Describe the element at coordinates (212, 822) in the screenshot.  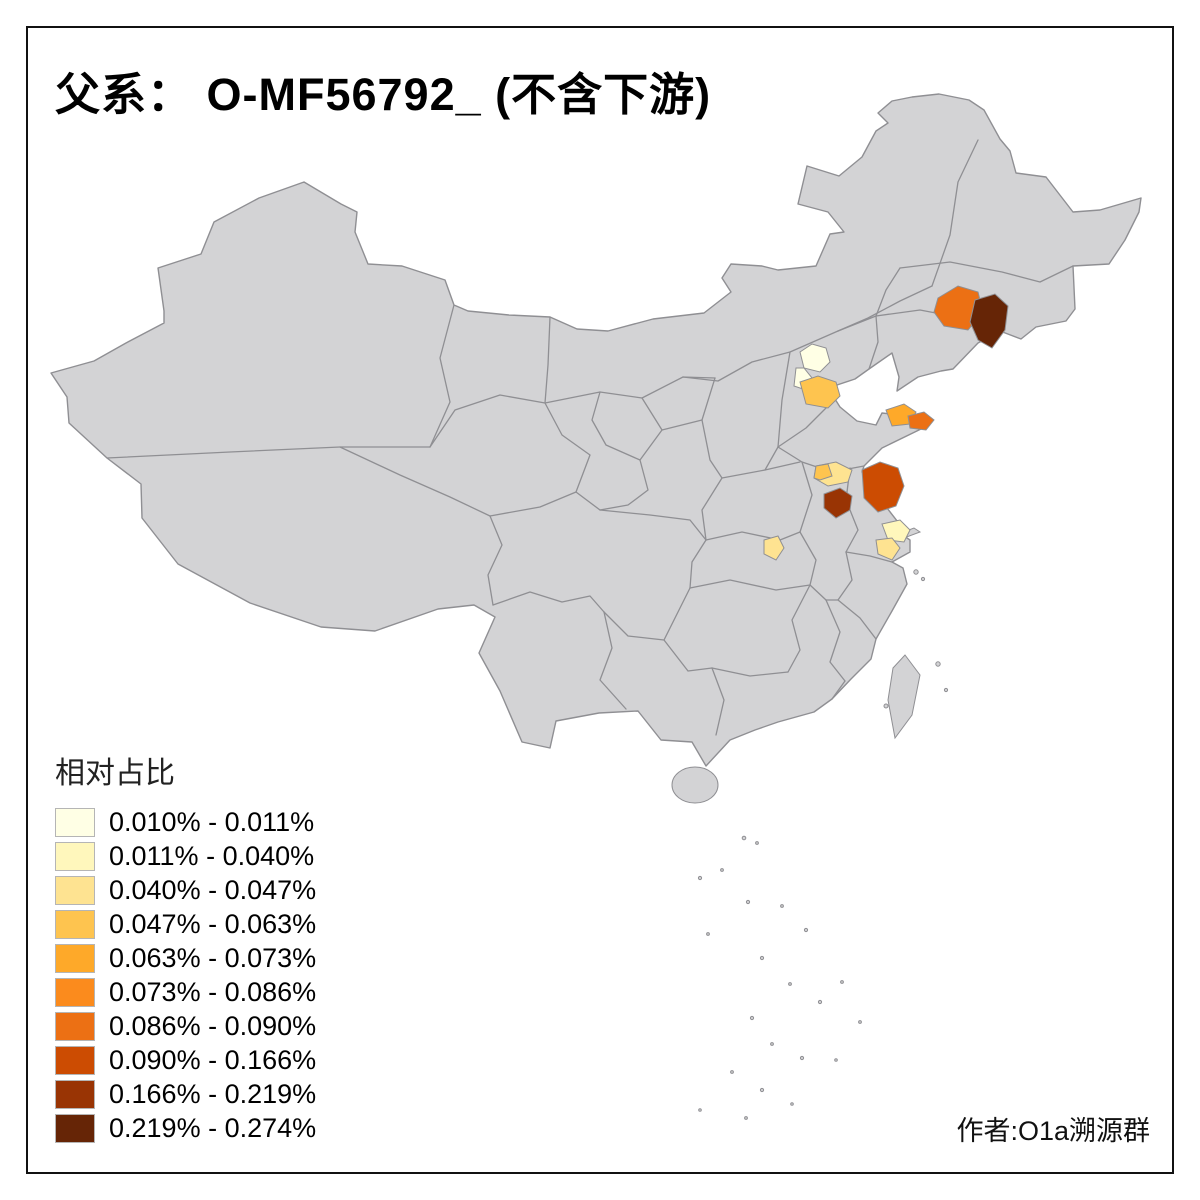
I see `legend-label: 0.010% - 0.011%` at that location.